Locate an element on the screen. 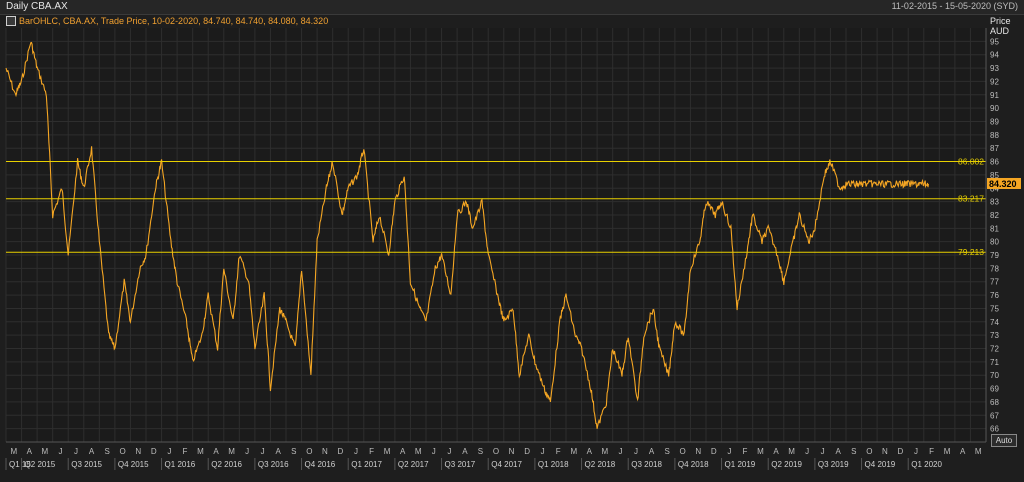 Image resolution: width=1024 pixels, height=482 pixels. y-tick-label: 89 is located at coordinates (994, 121).